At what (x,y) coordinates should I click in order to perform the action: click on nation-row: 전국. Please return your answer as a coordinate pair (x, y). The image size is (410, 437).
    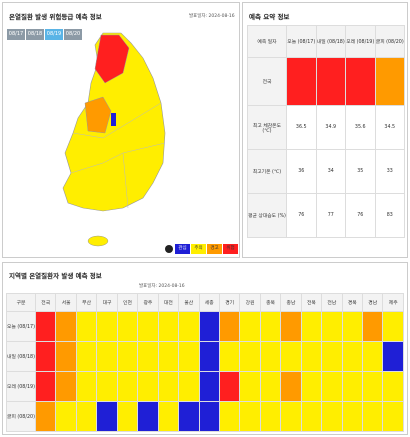
    Looking at the image, I should click on (326, 81).